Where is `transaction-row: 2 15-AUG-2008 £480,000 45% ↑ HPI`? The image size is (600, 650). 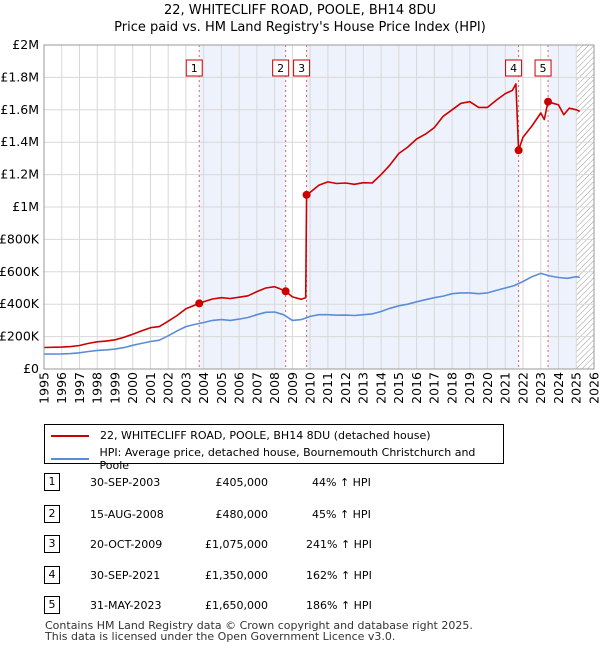 transaction-row: 2 15-AUG-2008 £480,000 45% ↑ HPI is located at coordinates (224, 515).